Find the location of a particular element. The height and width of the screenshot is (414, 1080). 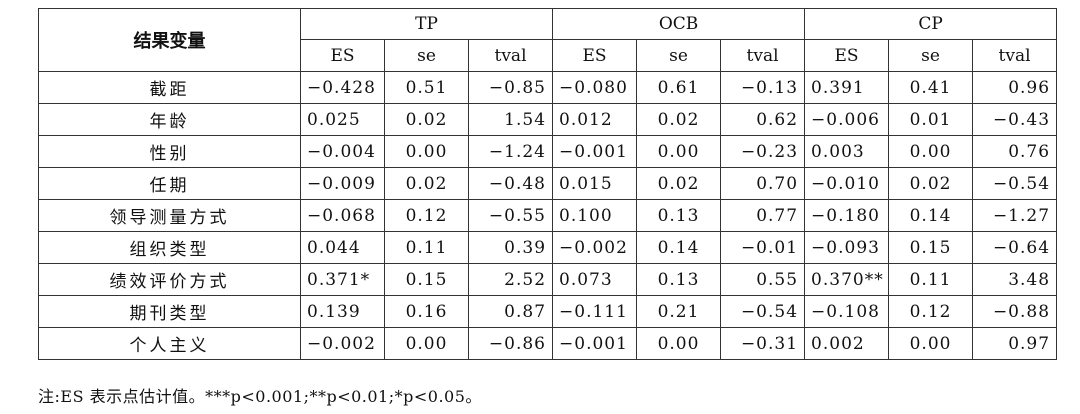

table-cell: 0.012 is located at coordinates (595, 119).